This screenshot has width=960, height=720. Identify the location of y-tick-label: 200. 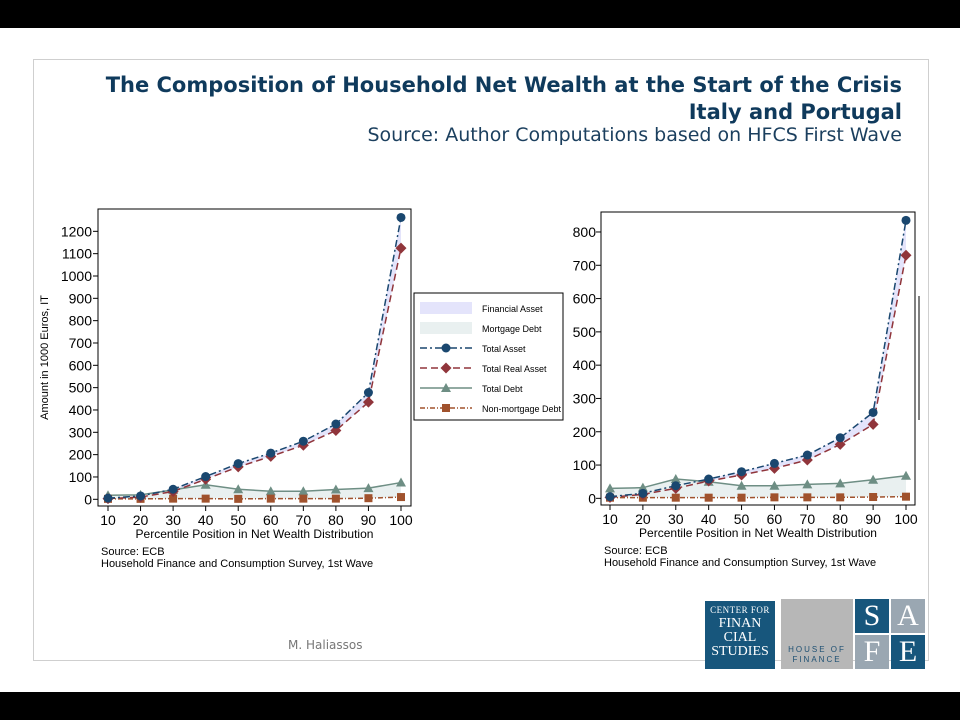
(81, 455).